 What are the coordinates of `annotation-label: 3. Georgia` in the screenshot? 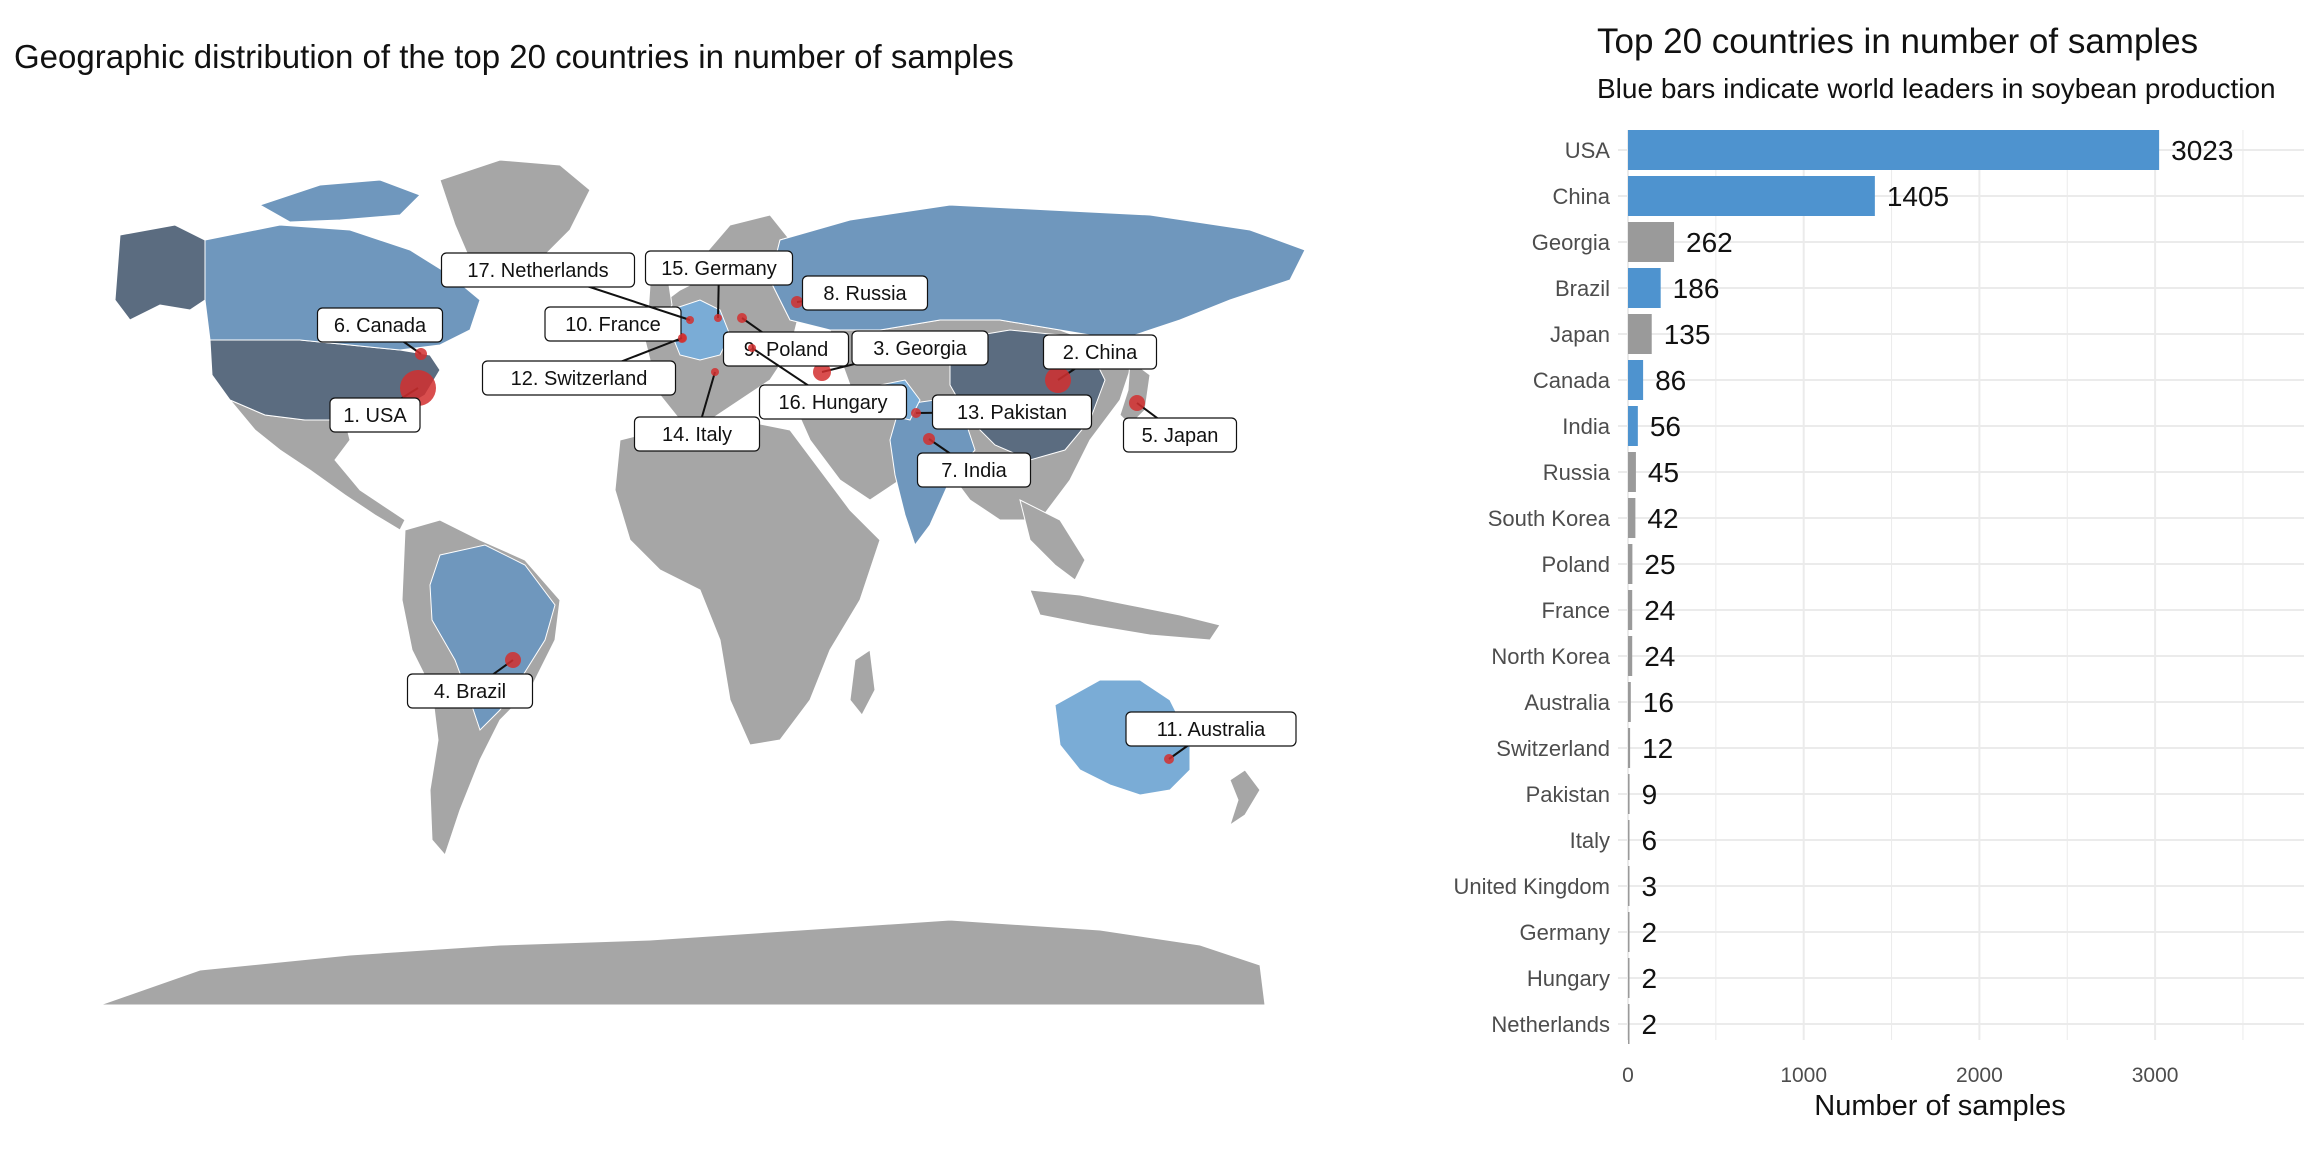 It's located at (920, 349).